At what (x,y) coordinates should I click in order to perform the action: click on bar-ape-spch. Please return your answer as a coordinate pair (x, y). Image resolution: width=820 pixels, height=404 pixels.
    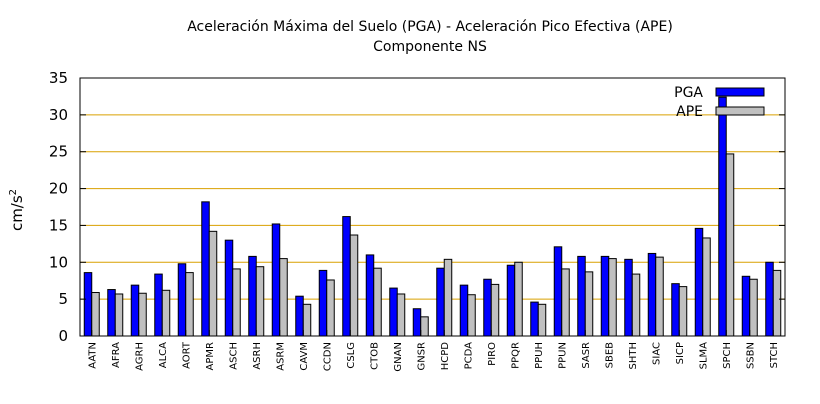
    Looking at the image, I should click on (730, 245).